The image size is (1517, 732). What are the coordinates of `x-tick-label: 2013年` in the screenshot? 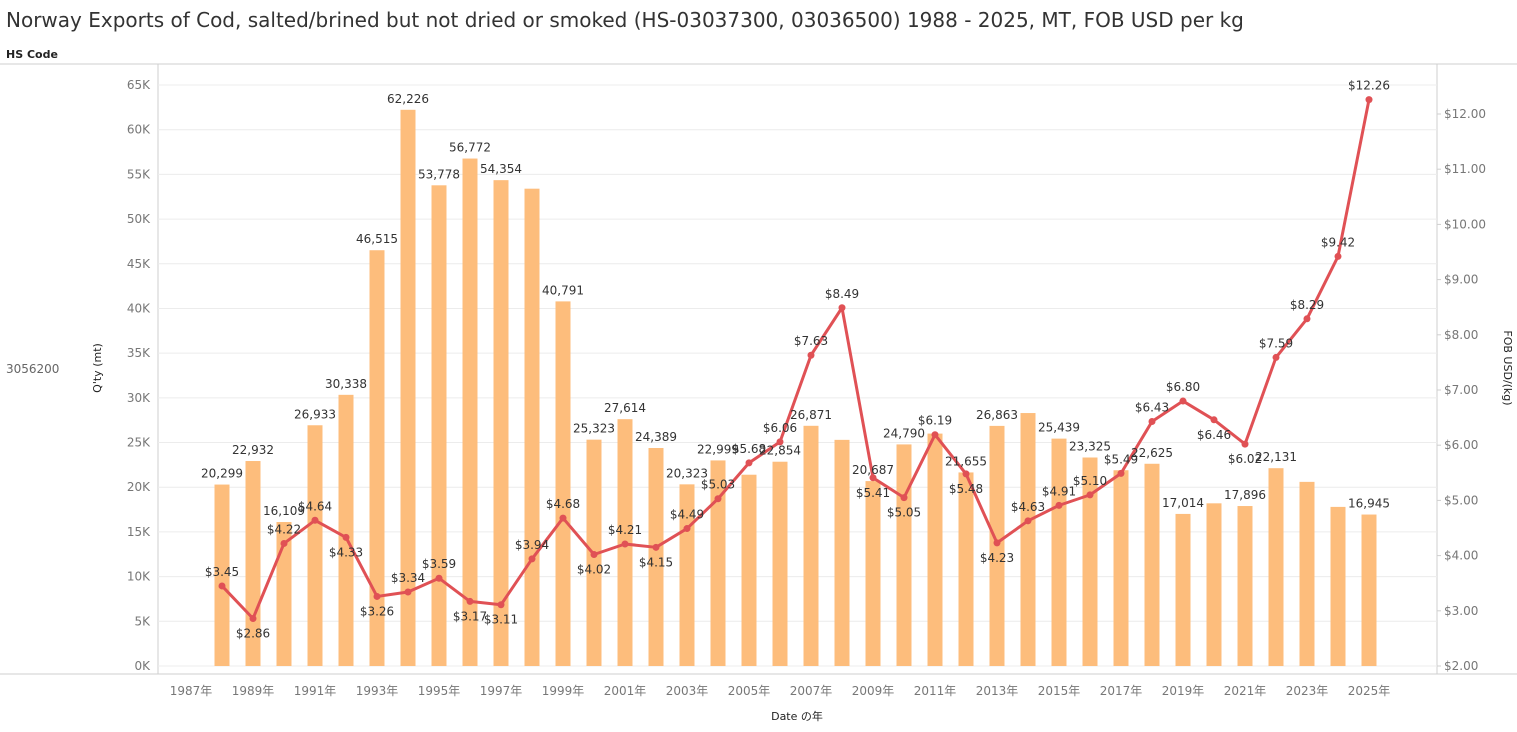 It's located at (997, 691).